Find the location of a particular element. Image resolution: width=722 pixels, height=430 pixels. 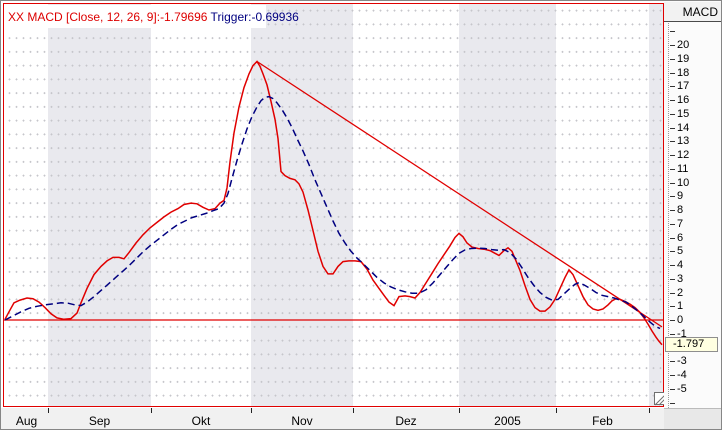

y-axis-label: 5 is located at coordinates (680, 251).